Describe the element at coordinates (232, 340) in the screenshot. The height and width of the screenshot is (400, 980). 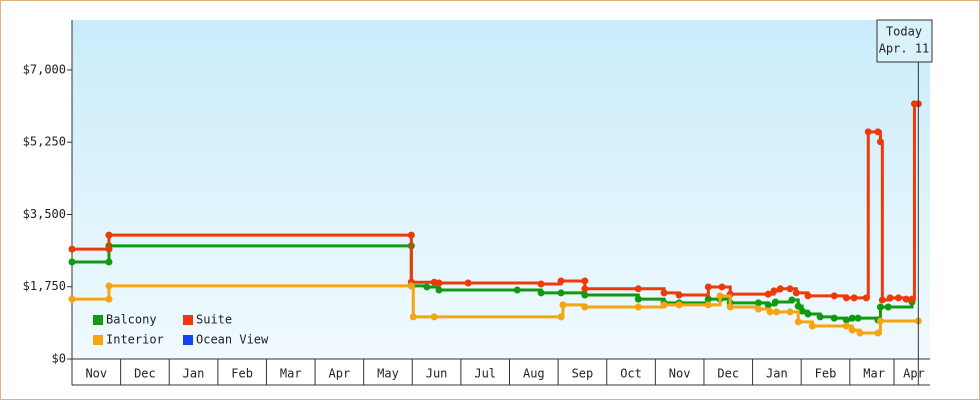
I see `legend-label: Ocean View` at that location.